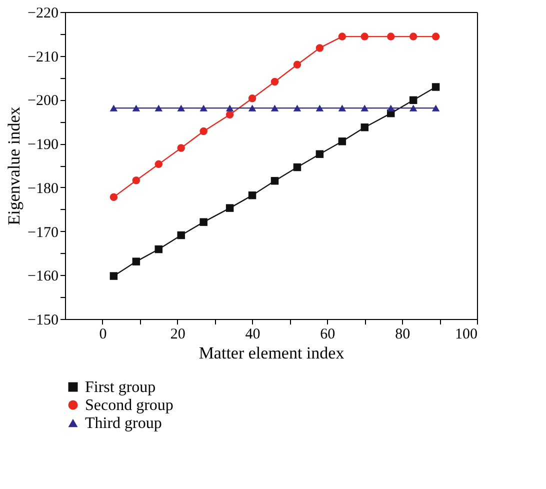  I want to click on y-tick-label: −220, so click(43, 14).